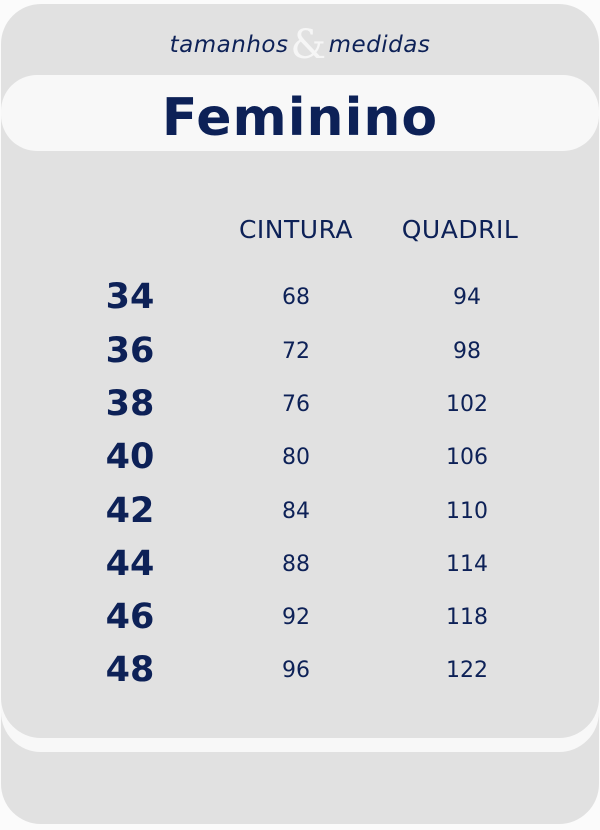  I want to click on table-row: 40 80 106, so click(300, 457).